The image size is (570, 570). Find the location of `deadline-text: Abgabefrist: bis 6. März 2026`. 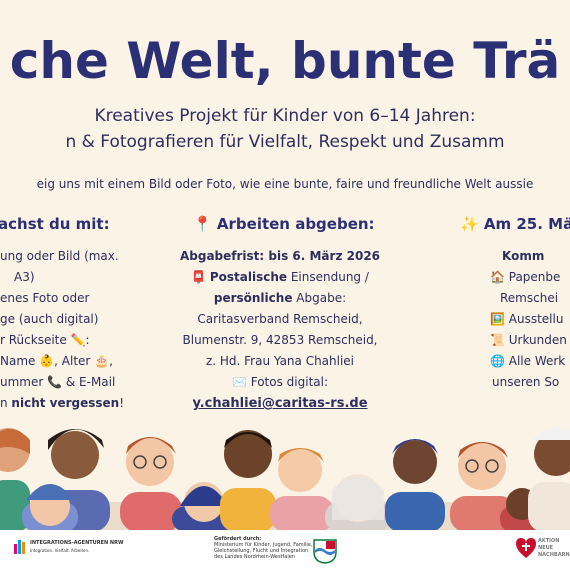

deadline-text: Abgabefrist: bis 6. März 2026 is located at coordinates (280, 256).